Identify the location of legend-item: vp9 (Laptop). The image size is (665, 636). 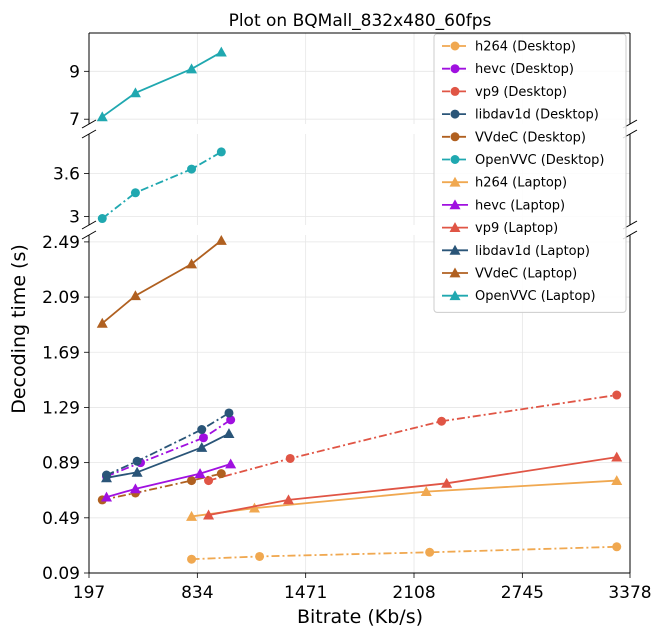
(500, 228).